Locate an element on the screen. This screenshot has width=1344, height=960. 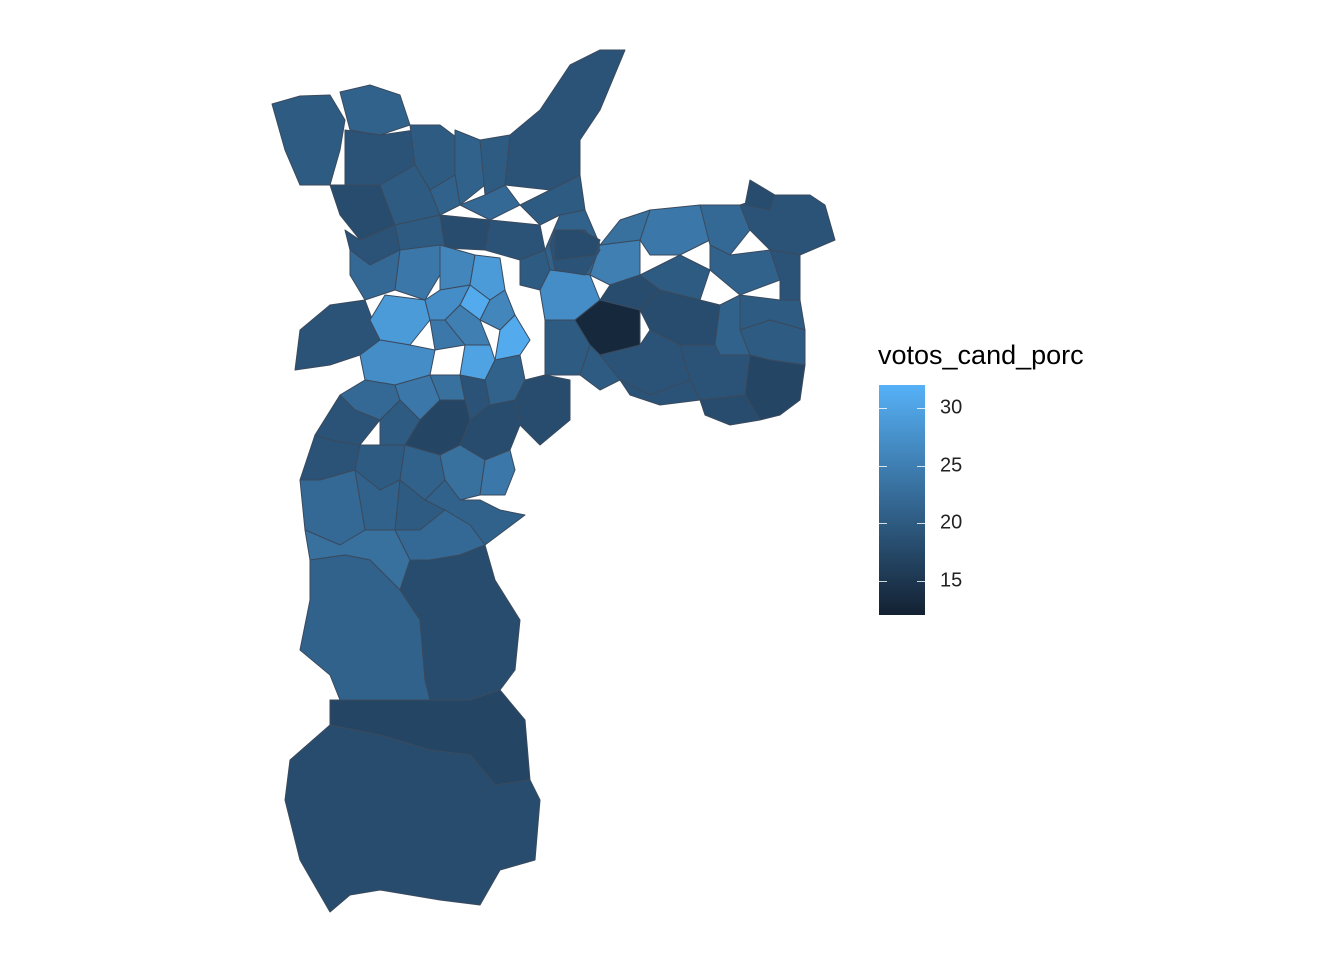
legend-tick-label: 25 is located at coordinates (951, 465).